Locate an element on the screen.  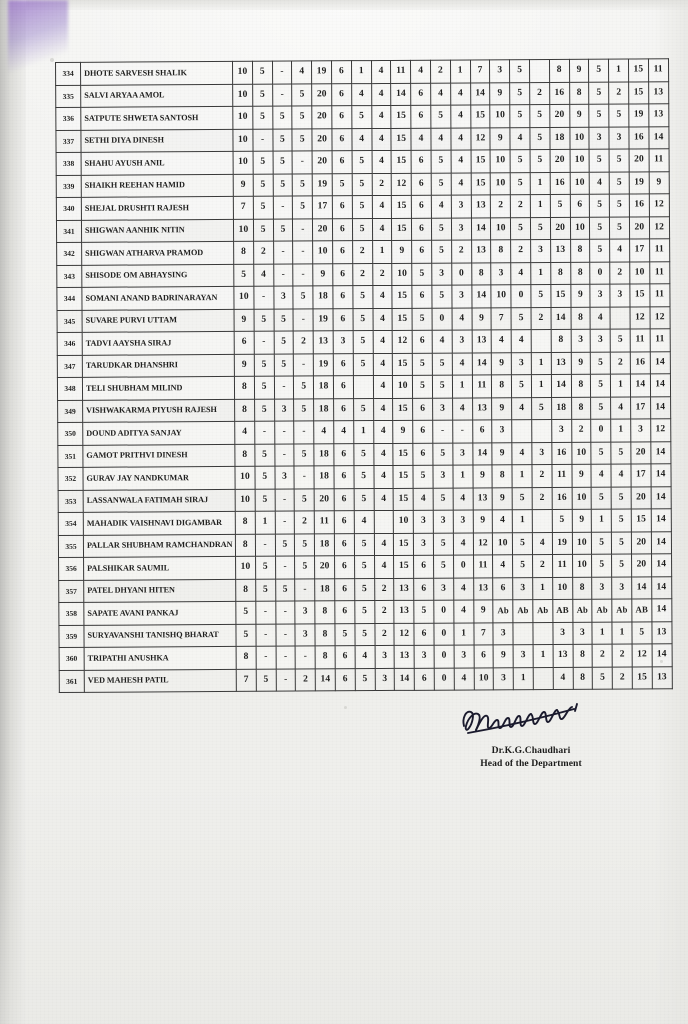
absent-mark-cell: Ab is located at coordinates (621, 610).